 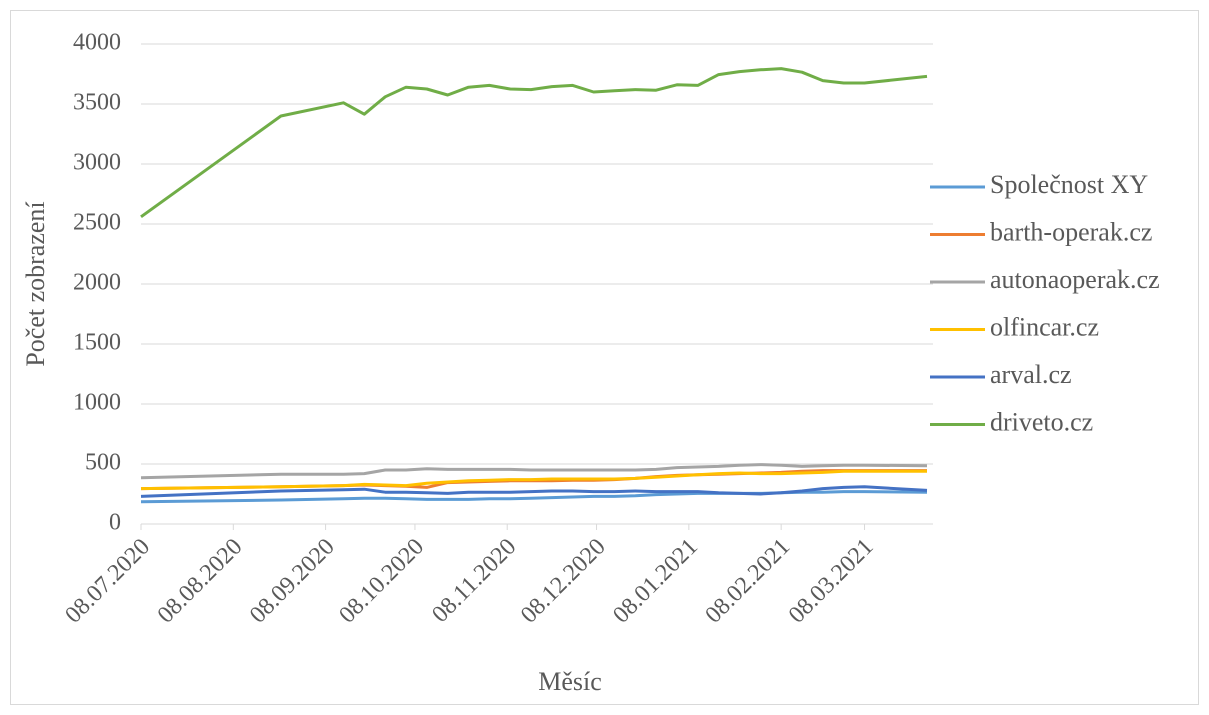 I want to click on legend-label: autonaoperak.cz, so click(x=1075, y=279).